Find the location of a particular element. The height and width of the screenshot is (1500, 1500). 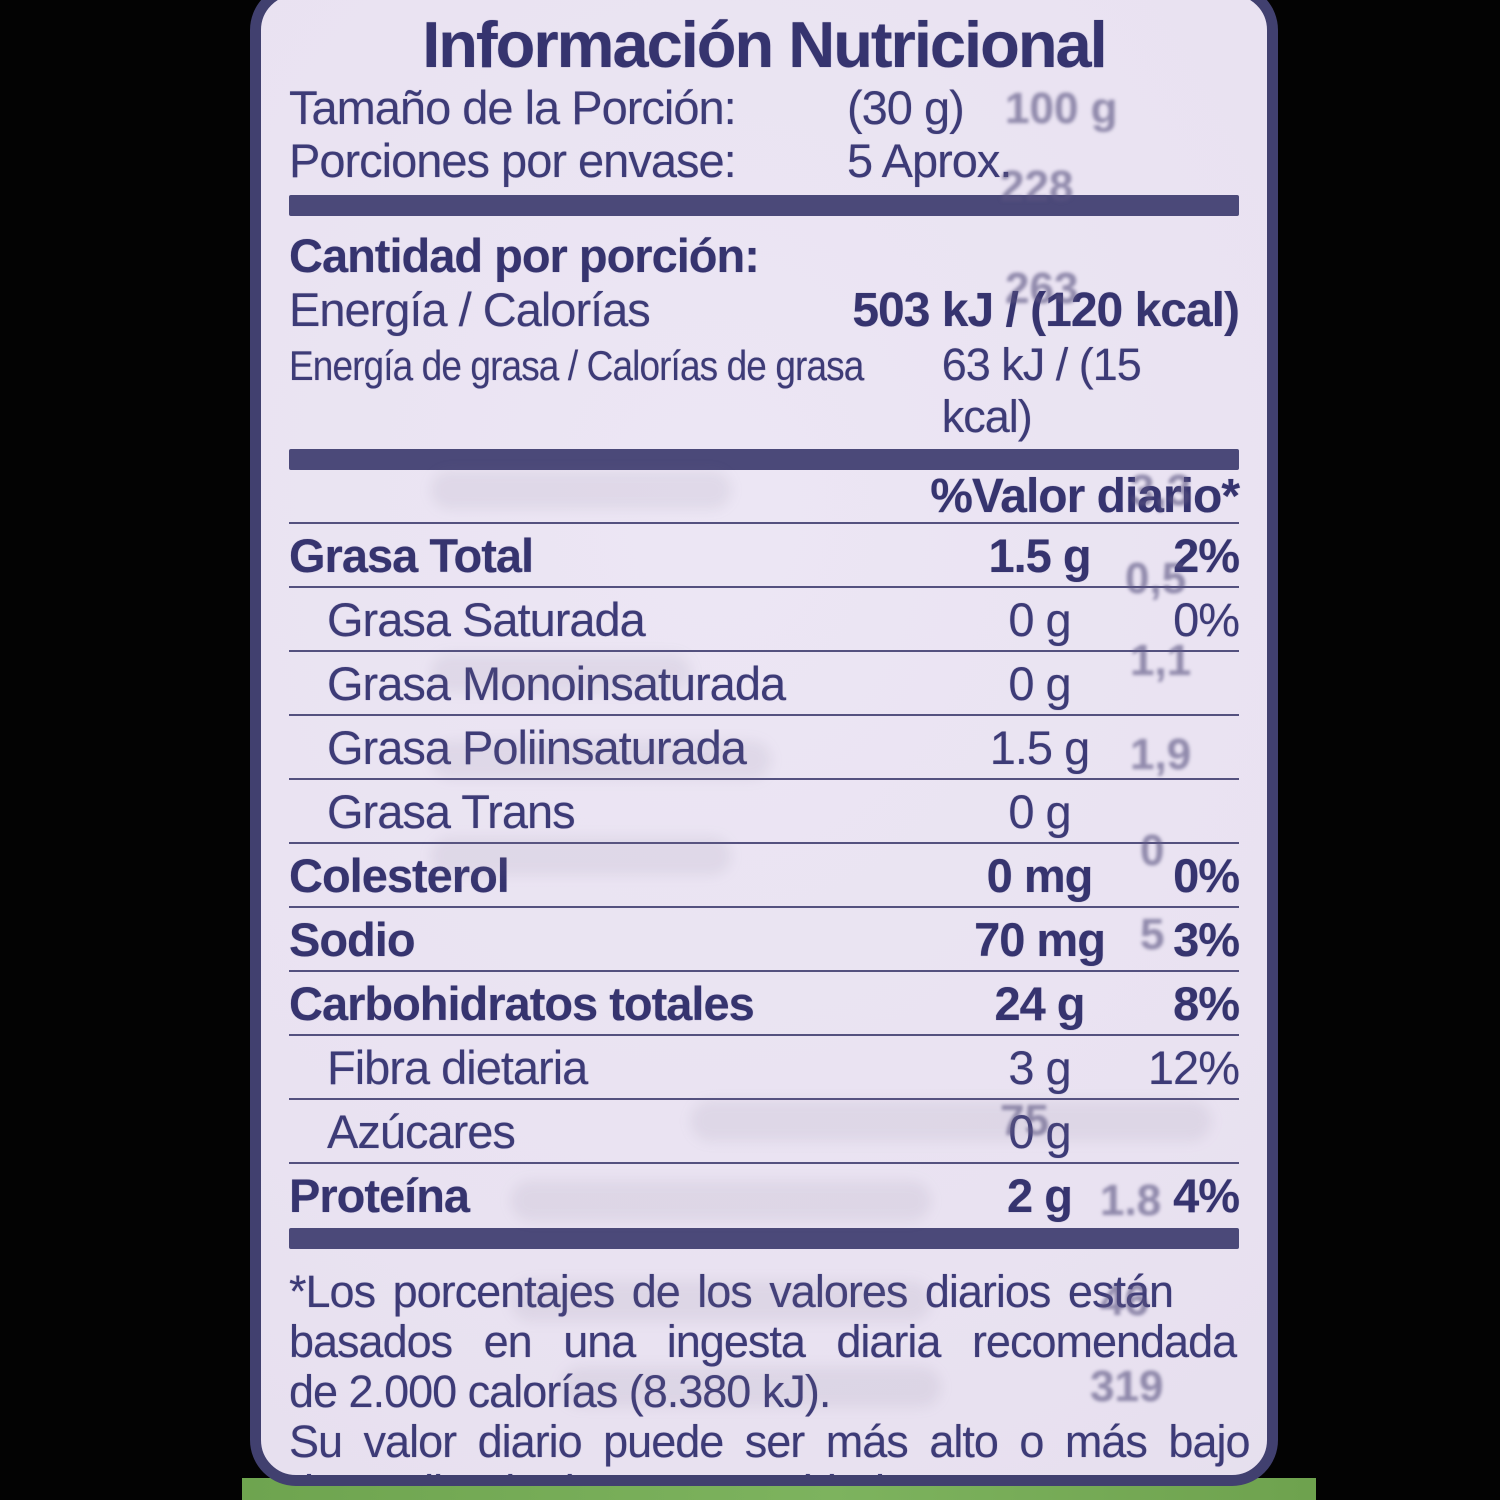

nutrient-amount: 3 g is located at coordinates (1039, 1067).